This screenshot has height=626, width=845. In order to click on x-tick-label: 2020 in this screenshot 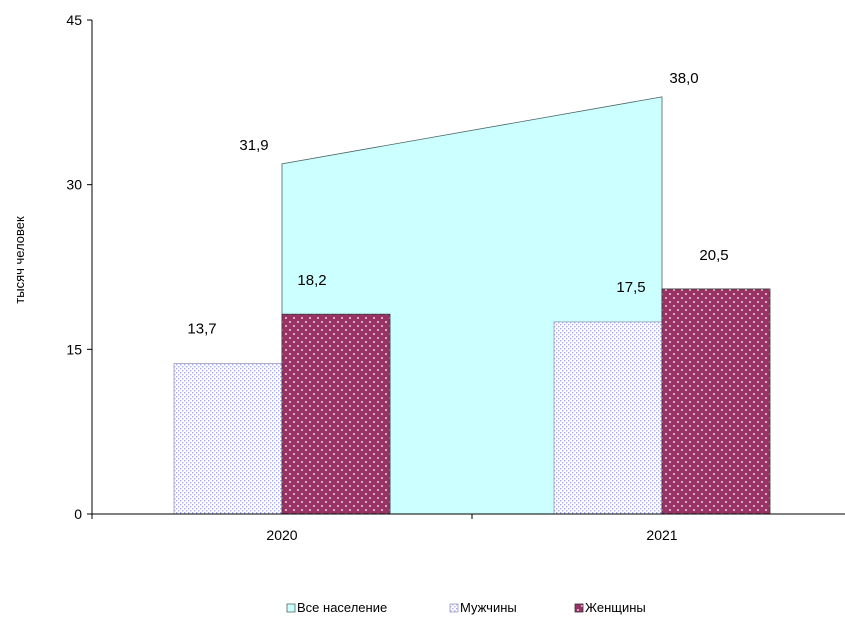, I will do `click(281, 535)`.